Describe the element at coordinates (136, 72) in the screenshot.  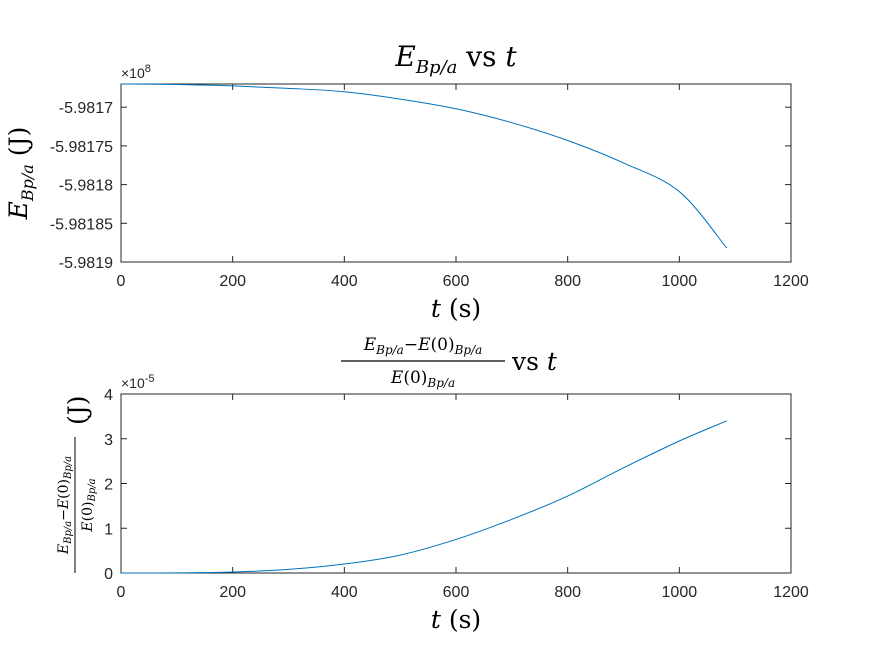
I see `top-exponent-label: ×10⁸` at that location.